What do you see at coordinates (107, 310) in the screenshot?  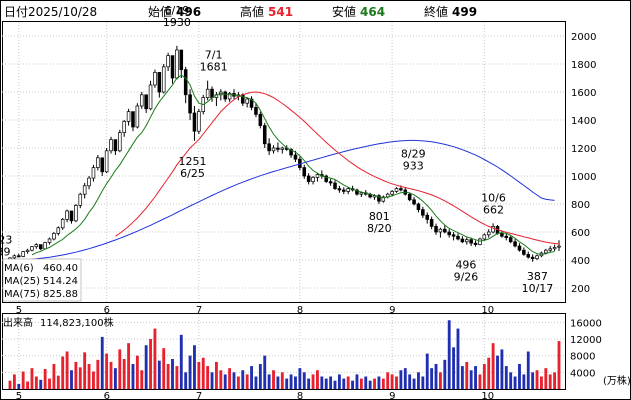 I see `price-month-label: 6` at bounding box center [107, 310].